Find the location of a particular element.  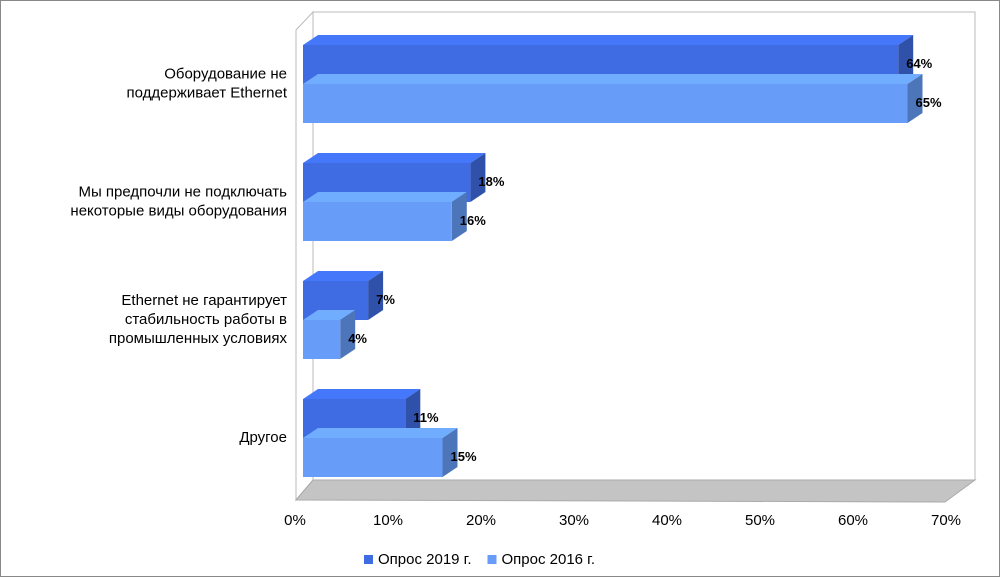

x-tick-label: 50% is located at coordinates (760, 520).